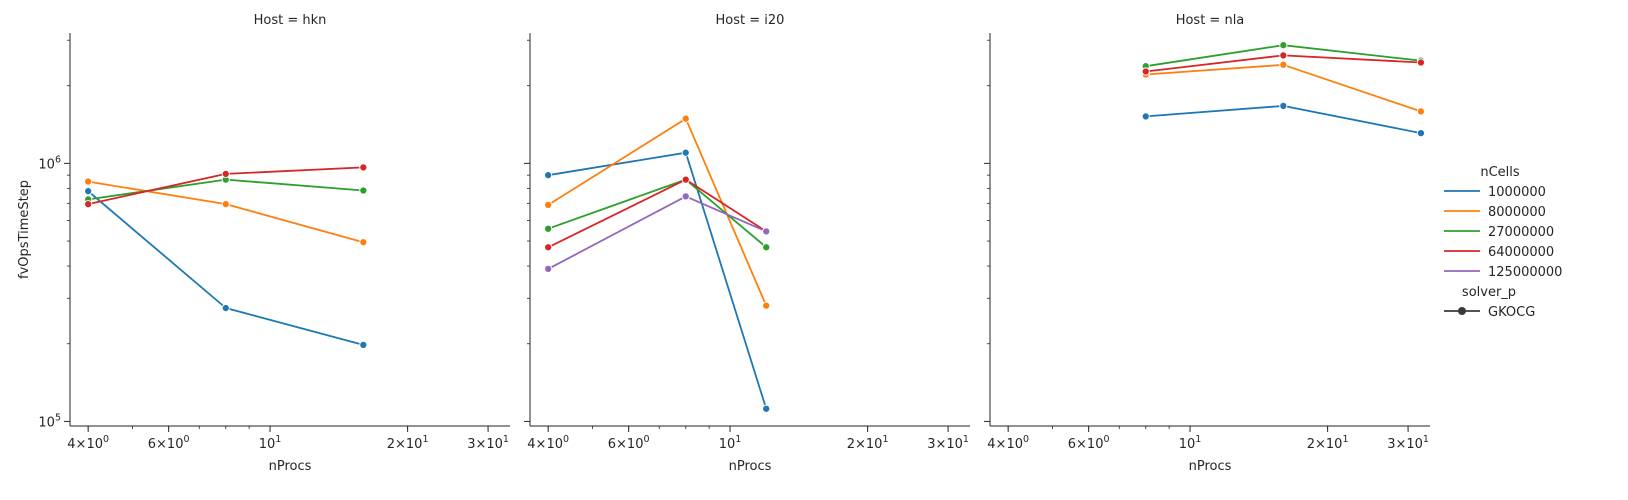  I want to click on y-axis-title: fvOpsTimeStep, so click(24, 229).